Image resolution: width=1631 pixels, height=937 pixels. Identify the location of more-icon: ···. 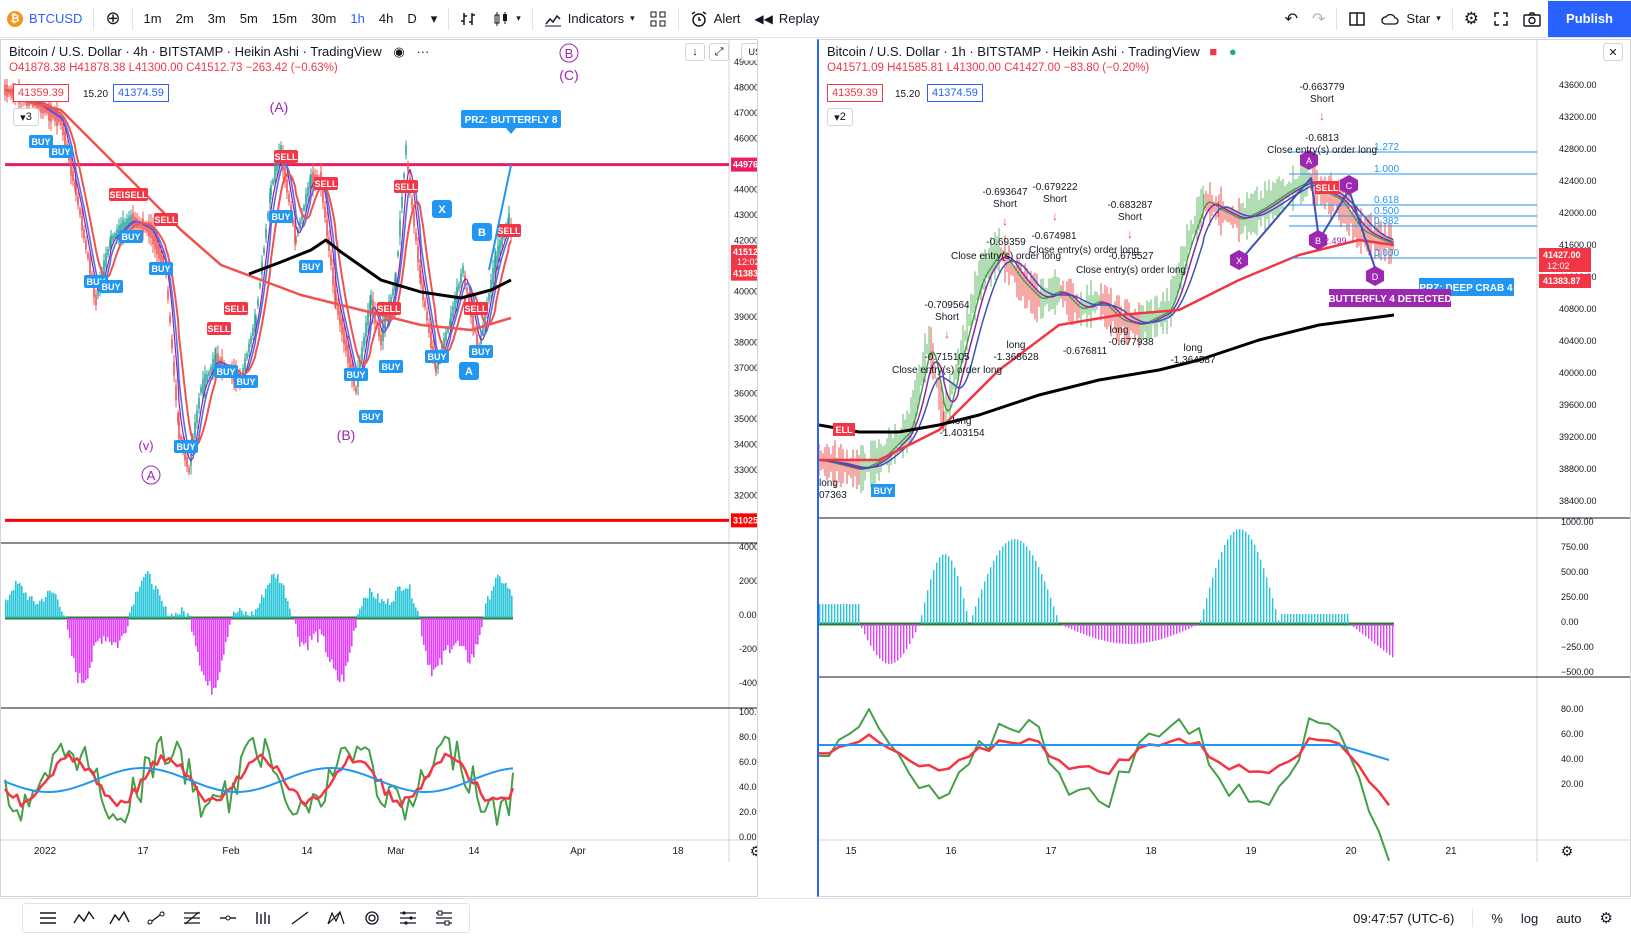
(423, 51).